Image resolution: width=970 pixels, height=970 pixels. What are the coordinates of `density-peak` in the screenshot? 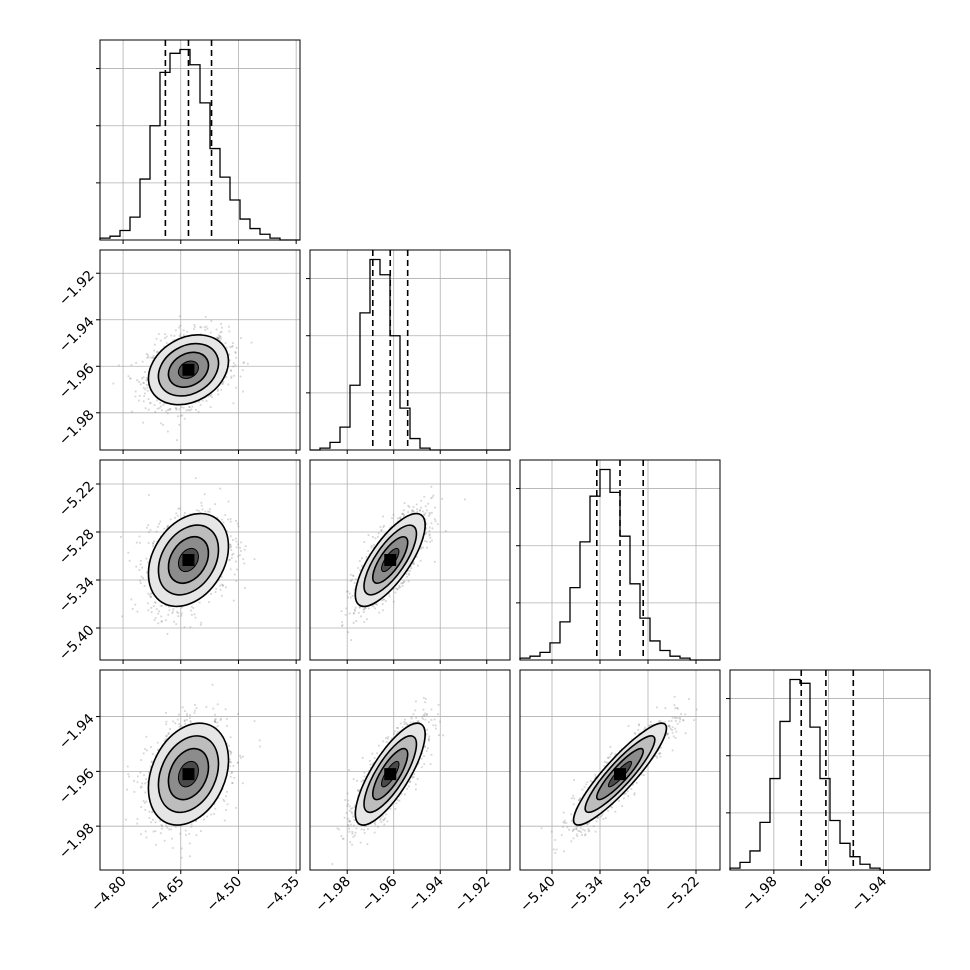 It's located at (188, 560).